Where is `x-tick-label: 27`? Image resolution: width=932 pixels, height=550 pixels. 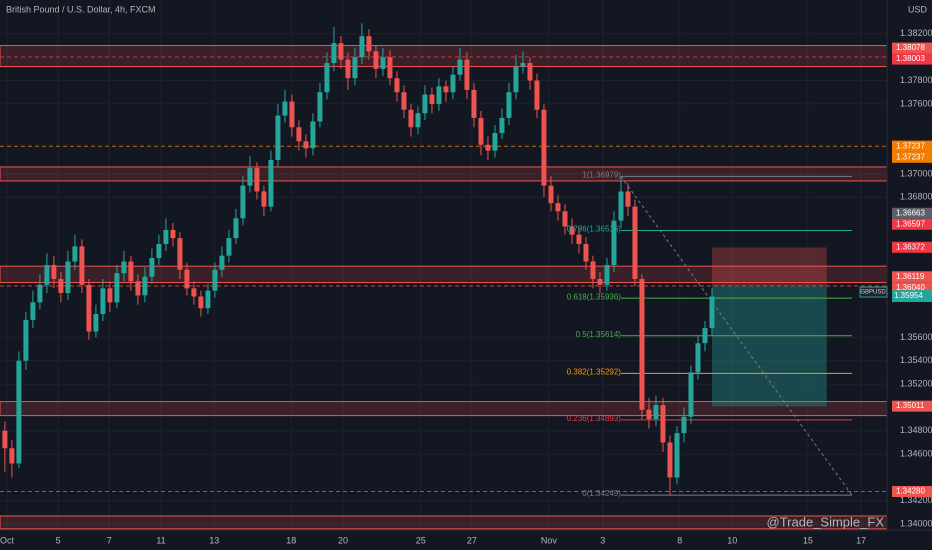 x-tick-label: 27 is located at coordinates (472, 540).